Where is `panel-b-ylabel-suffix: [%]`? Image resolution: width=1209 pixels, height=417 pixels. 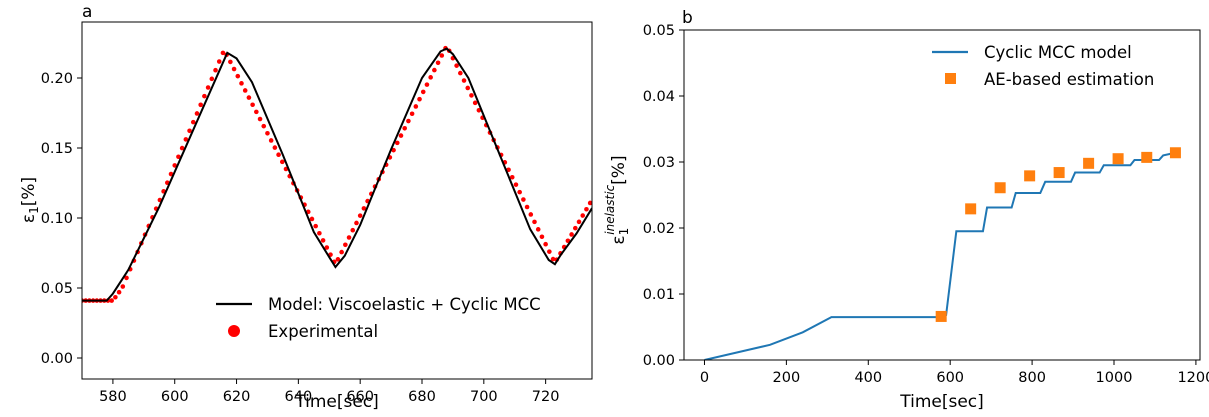 panel-b-ylabel-suffix: [%] is located at coordinates (619, 169).